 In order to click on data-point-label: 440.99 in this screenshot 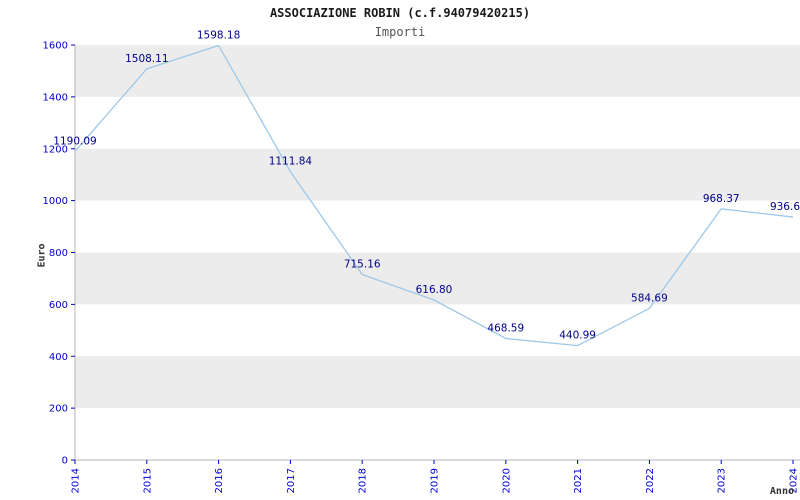, I will do `click(577, 336)`.